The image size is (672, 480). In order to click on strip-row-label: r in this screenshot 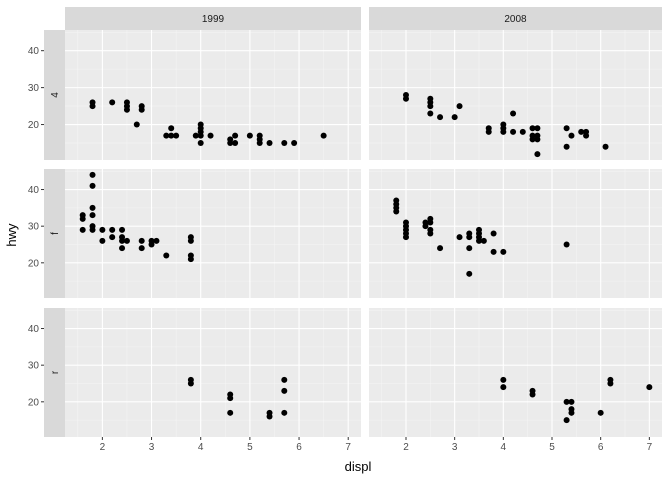, I will do `click(55, 372)`.